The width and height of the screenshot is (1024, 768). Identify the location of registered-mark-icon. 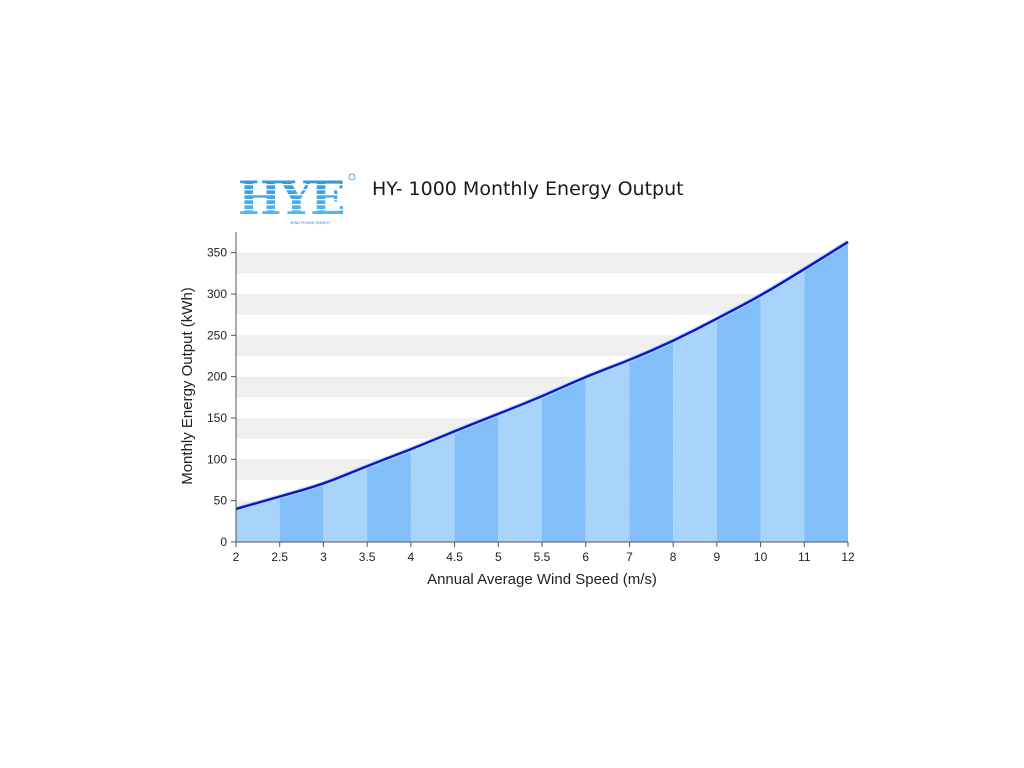
(352, 177).